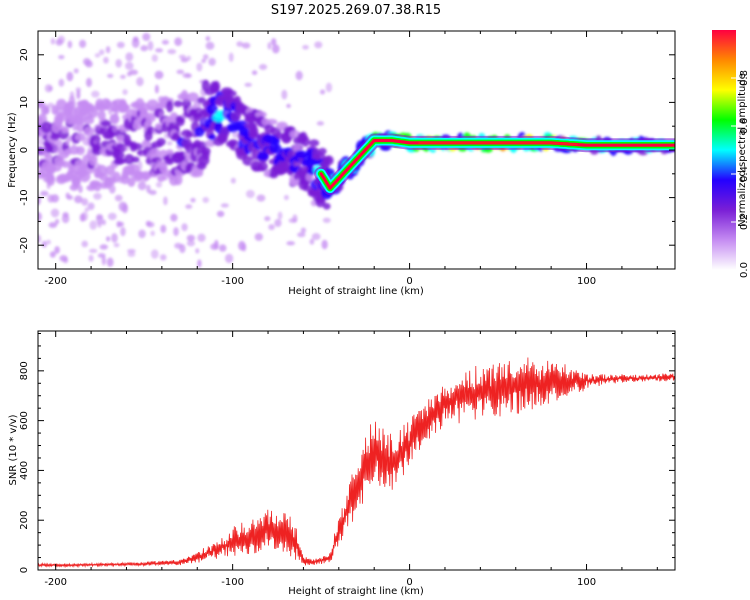 The height and width of the screenshot is (600, 750). I want to click on y-tick-label: 400, so click(24, 470).